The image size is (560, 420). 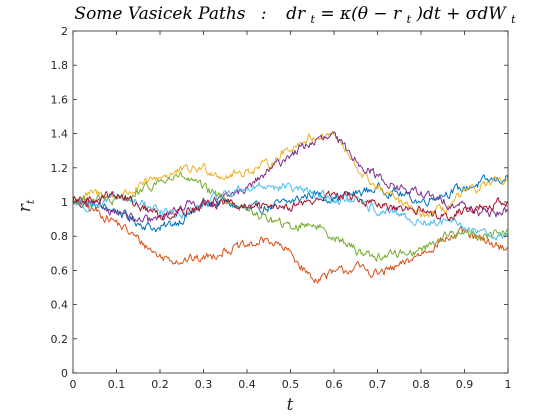 I want to click on x-tick-label: 0.8, so click(x=421, y=384).